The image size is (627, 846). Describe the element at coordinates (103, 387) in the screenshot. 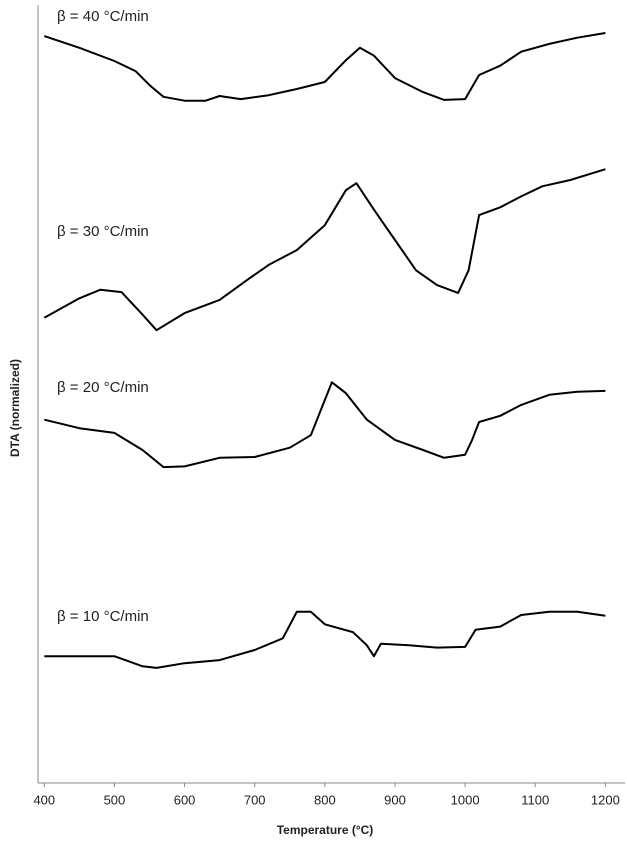

I see `series-label: β = 20 °C/min` at that location.